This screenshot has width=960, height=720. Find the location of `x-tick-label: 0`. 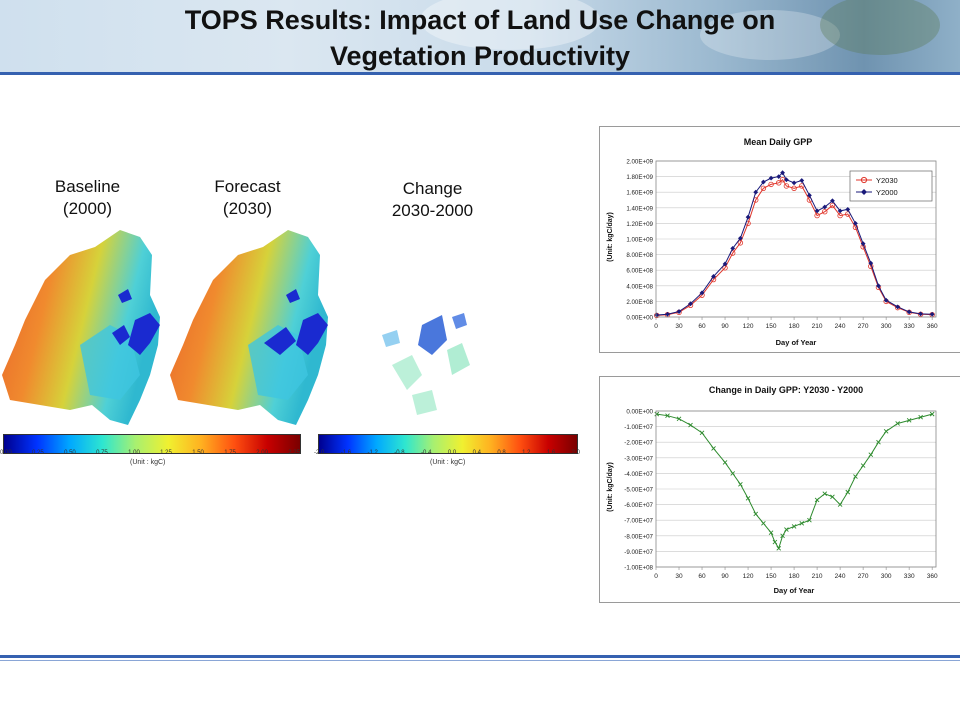

x-tick-label: 0 is located at coordinates (656, 326).